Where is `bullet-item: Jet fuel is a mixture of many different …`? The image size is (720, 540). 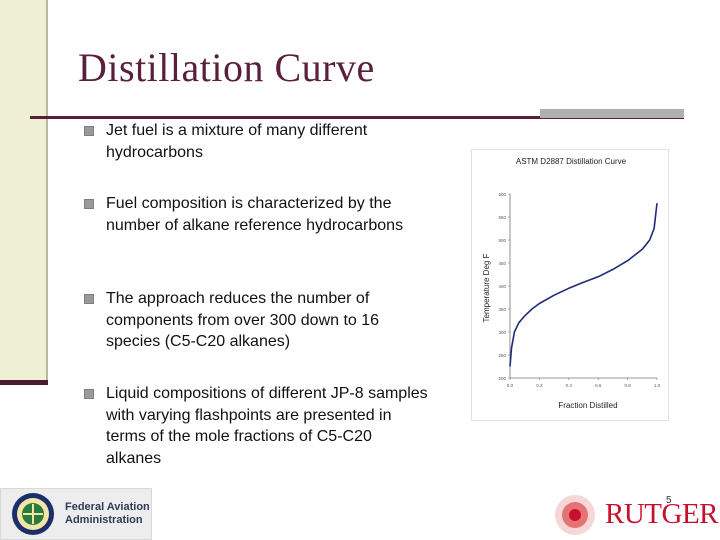
bullet-item: Jet fuel is a mixture of many different … is located at coordinates (256, 141).